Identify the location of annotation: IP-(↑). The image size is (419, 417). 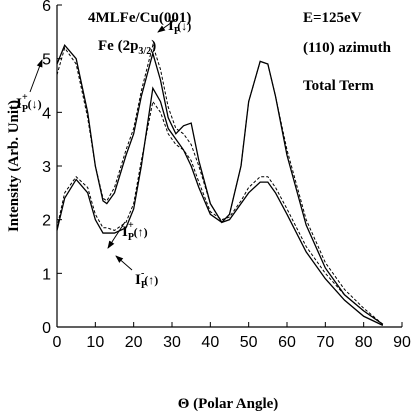
(146, 279).